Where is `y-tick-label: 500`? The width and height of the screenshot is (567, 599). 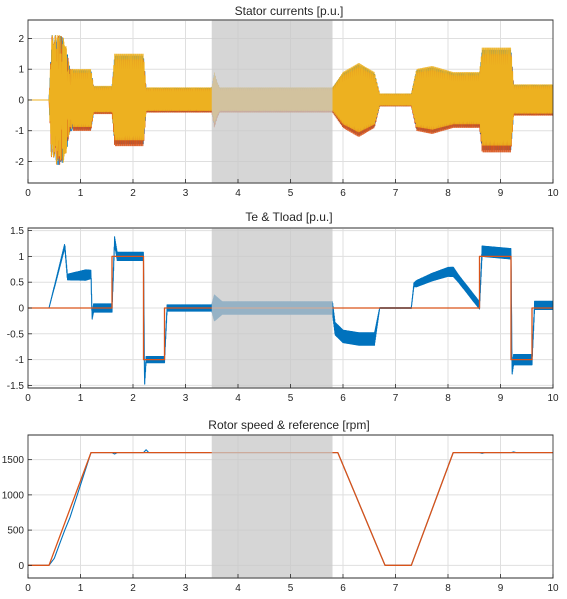
y-tick-label: 500 is located at coordinates (15, 531).